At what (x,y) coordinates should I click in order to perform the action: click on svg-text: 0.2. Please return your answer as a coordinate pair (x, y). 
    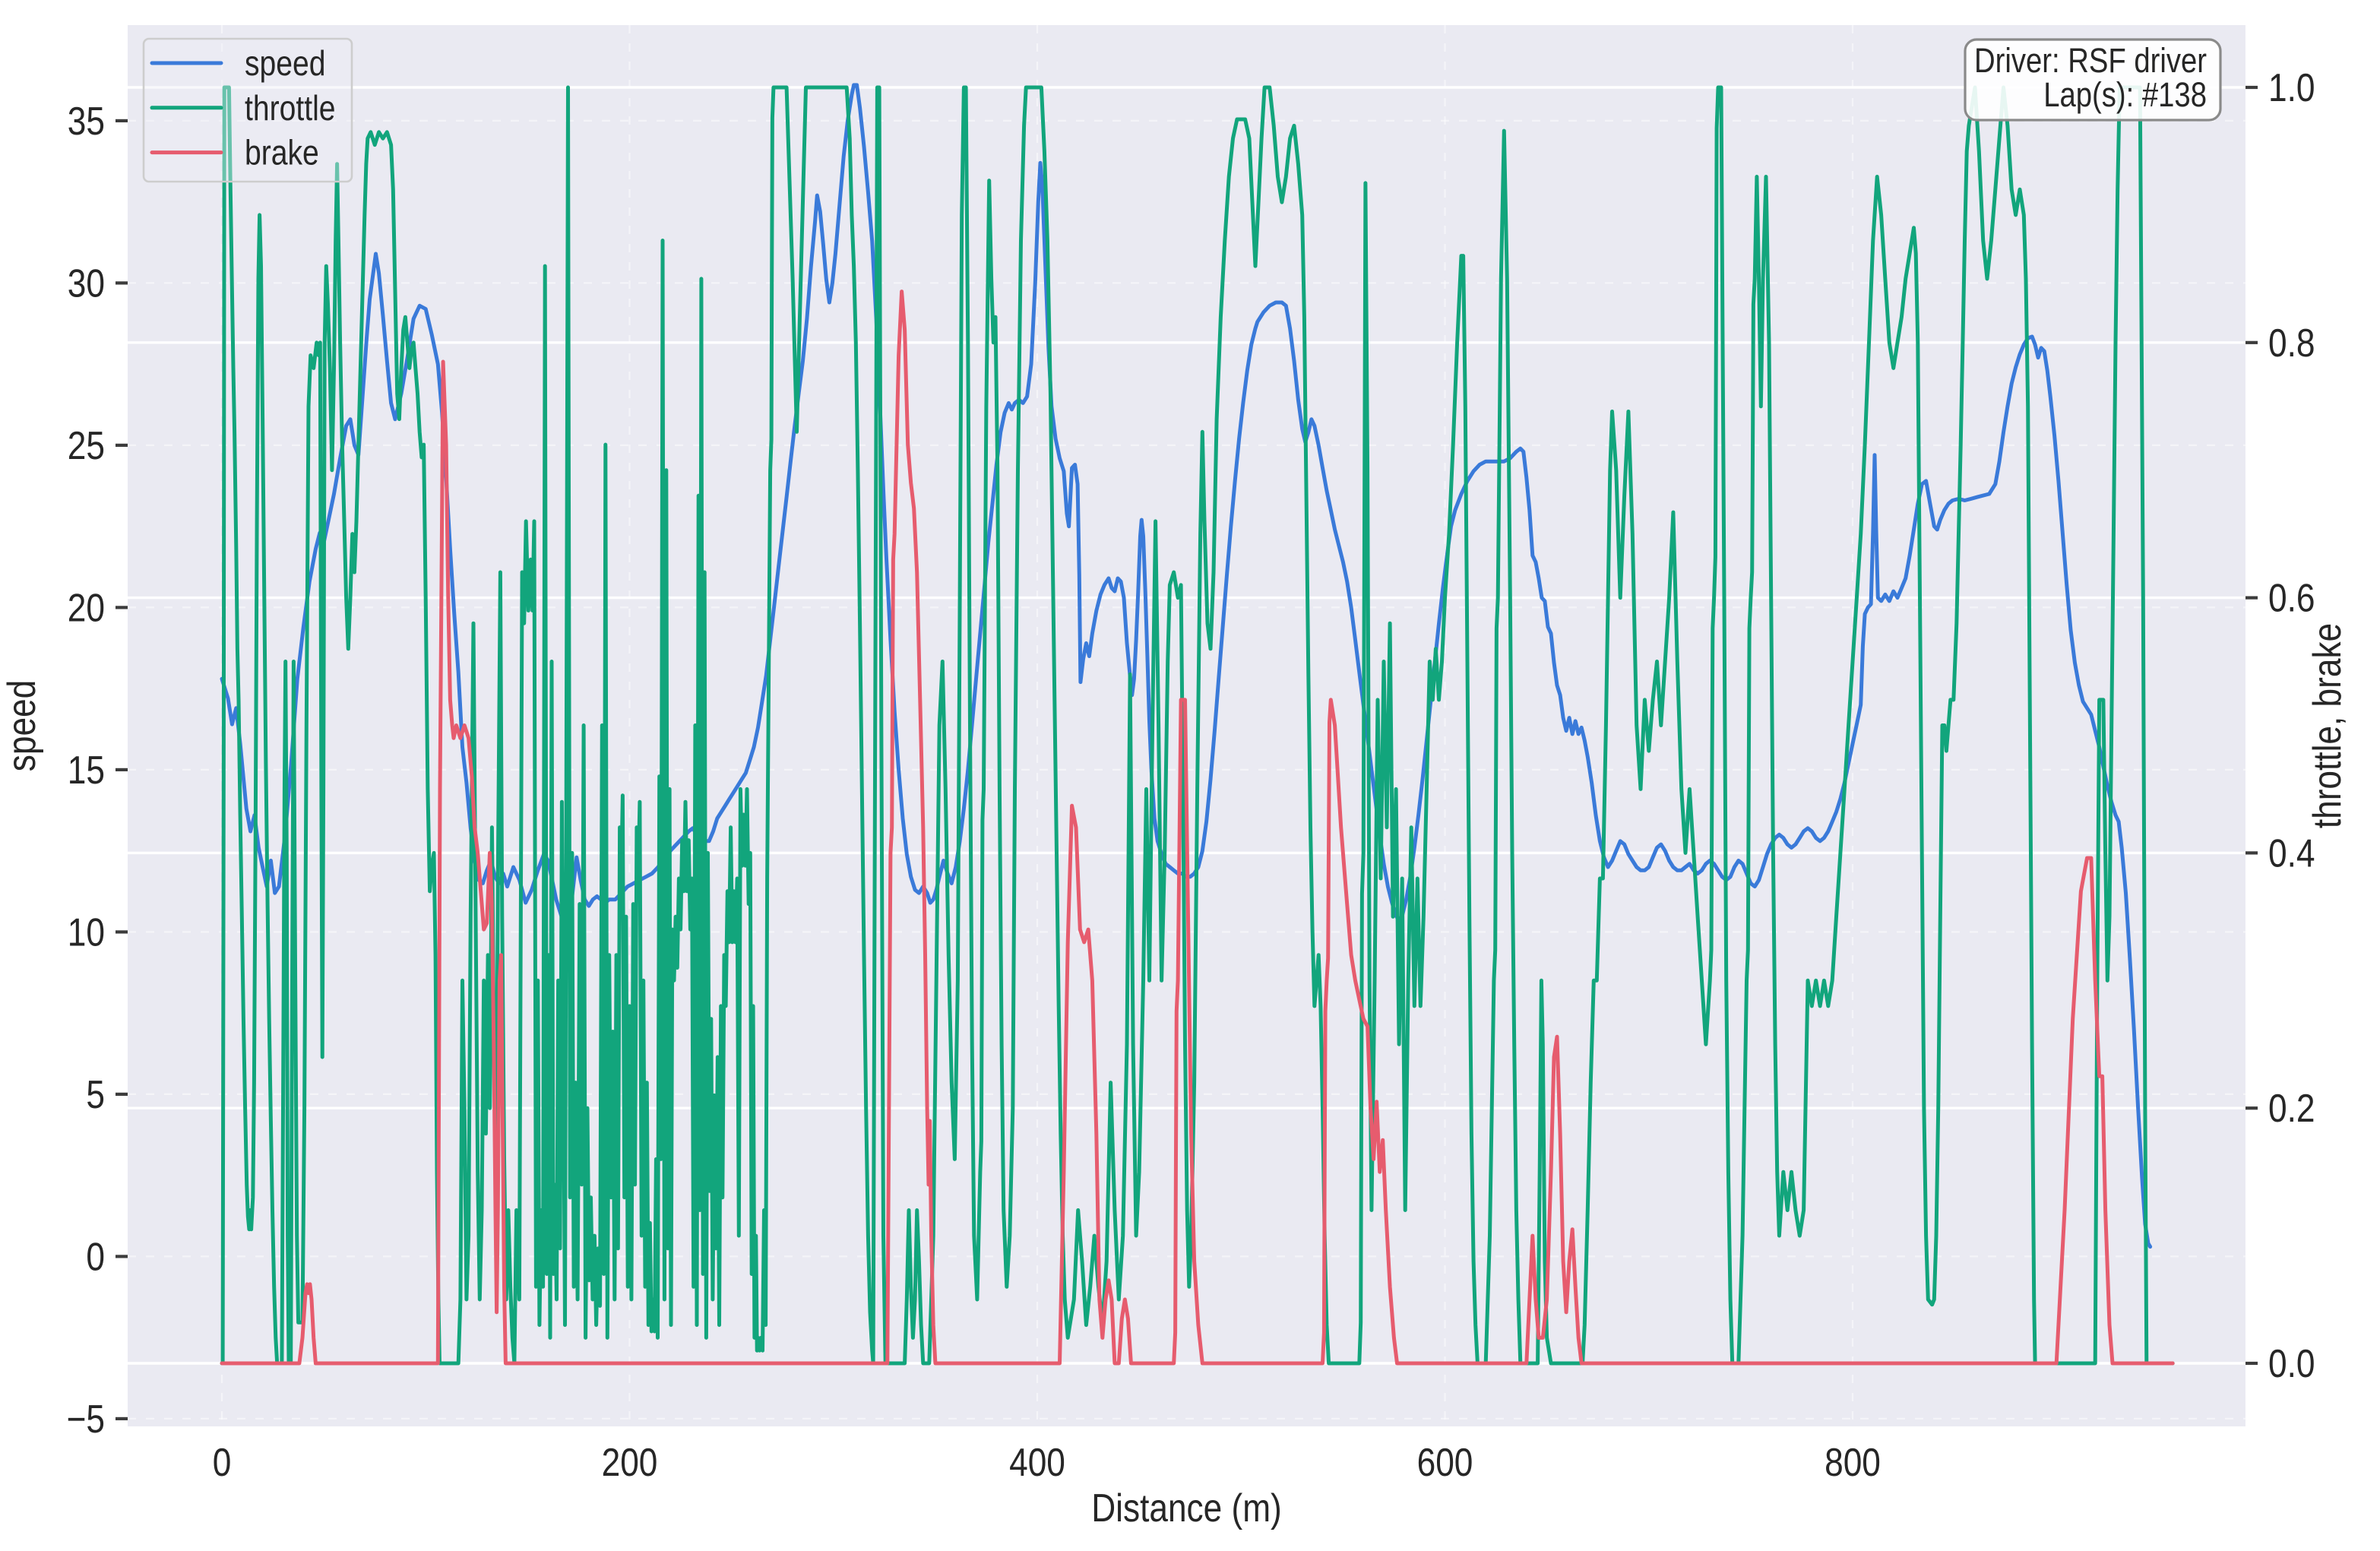
    Looking at the image, I should click on (2291, 1109).